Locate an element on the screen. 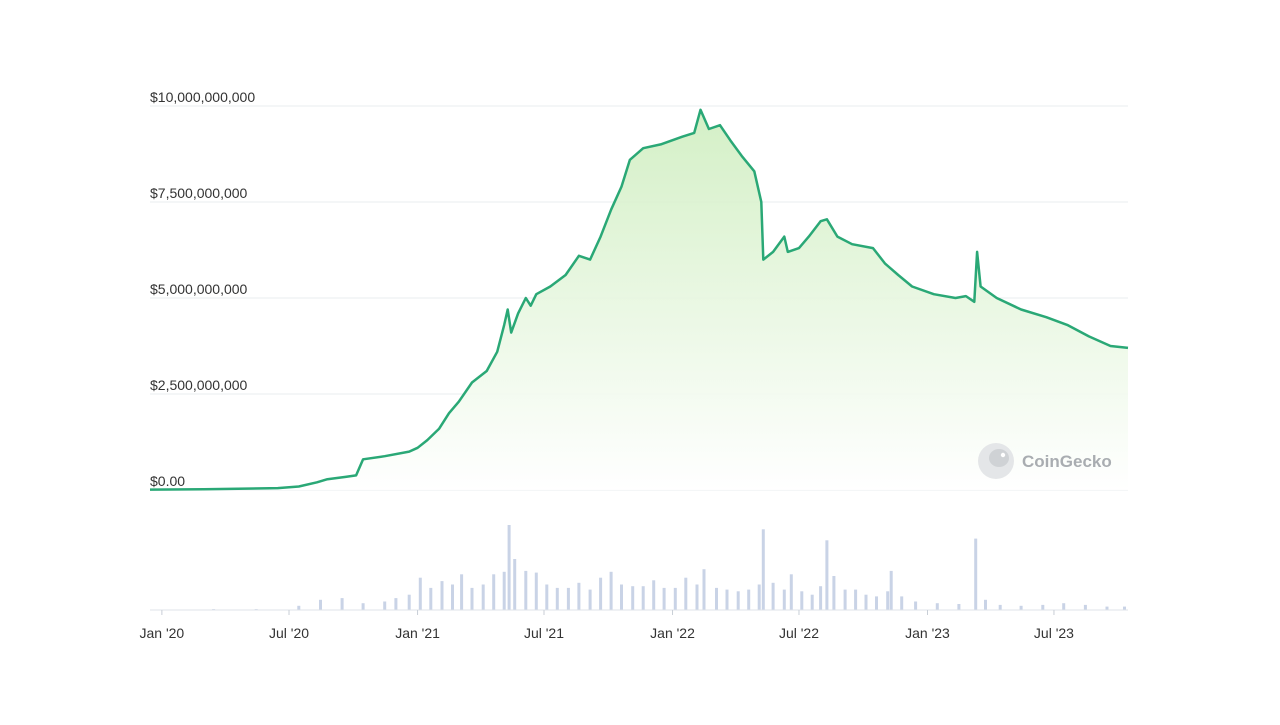 This screenshot has width=1280, height=725. volume-bars is located at coordinates (639, 567).